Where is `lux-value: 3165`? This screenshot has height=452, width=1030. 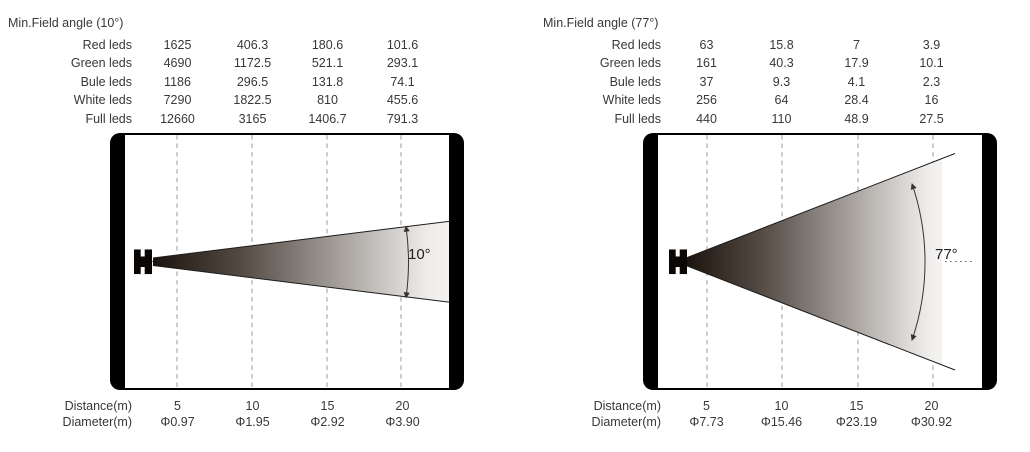
lux-value: 3165 is located at coordinates (252, 118).